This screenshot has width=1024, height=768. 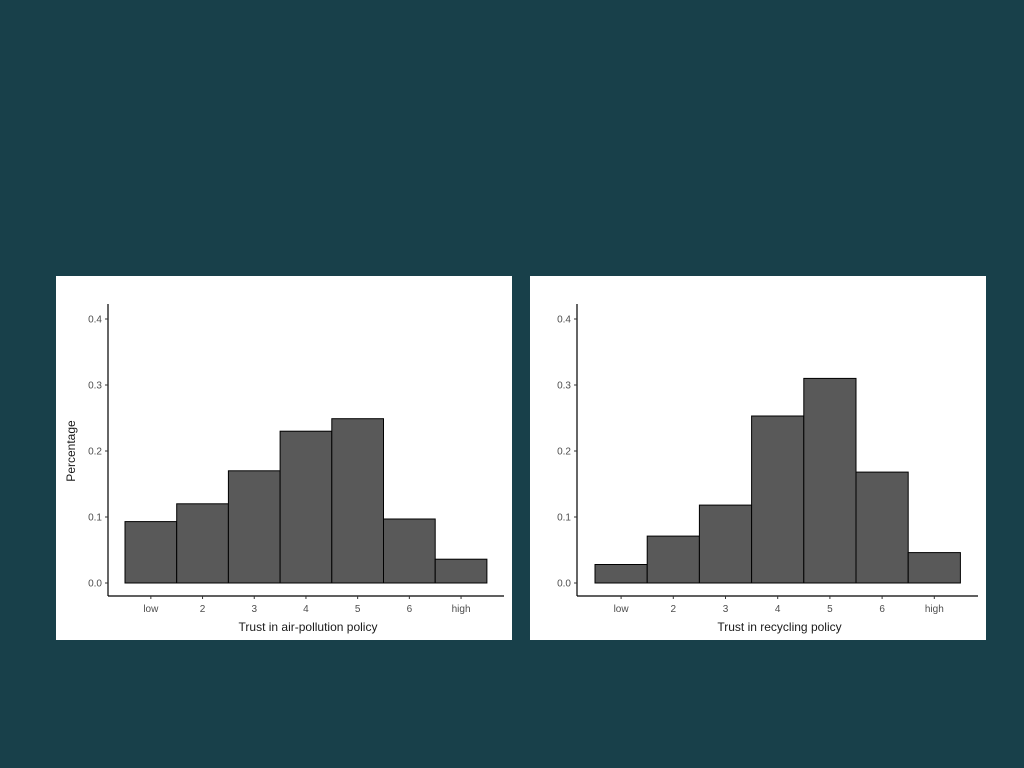 What do you see at coordinates (779, 627) in the screenshot?
I see `x-axis-title: Trust in recycling policy` at bounding box center [779, 627].